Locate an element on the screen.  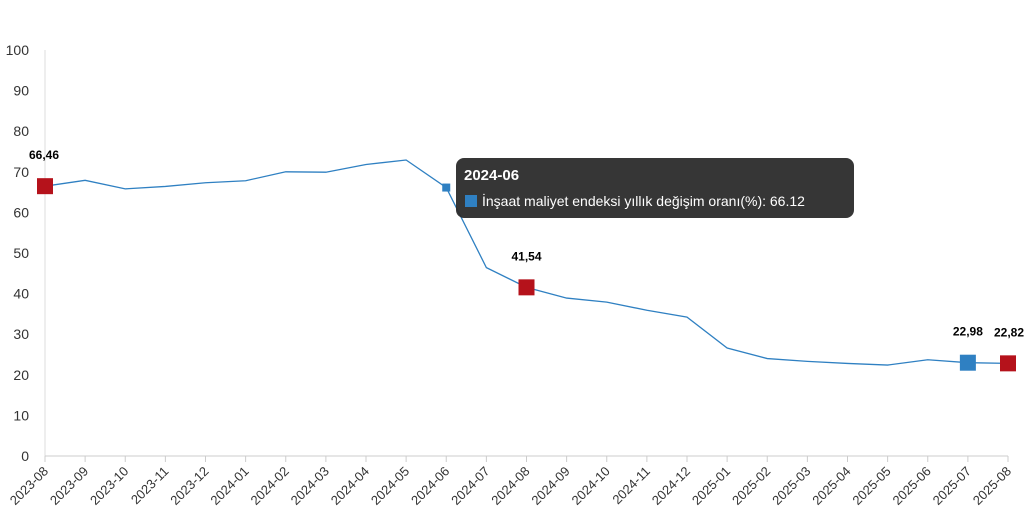
x-tick-label: 2024-05 is located at coordinates (390, 486).